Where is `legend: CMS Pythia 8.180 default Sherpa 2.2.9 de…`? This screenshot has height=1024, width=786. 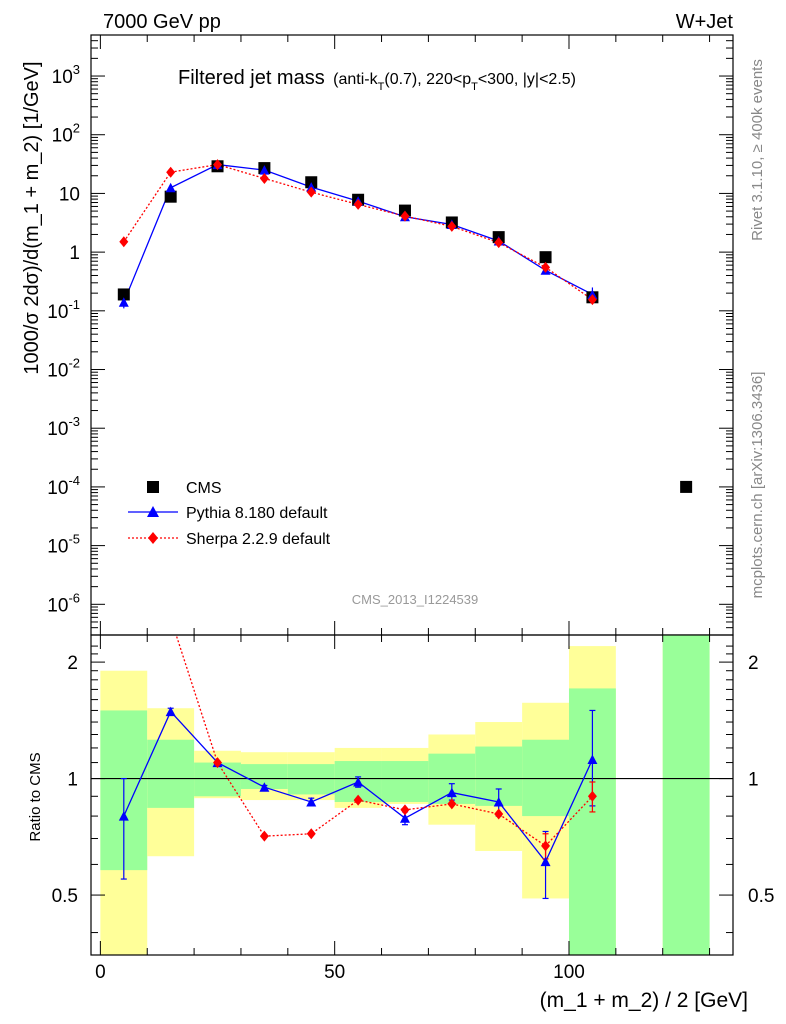 legend: CMS Pythia 8.180 default Sherpa 2.2.9 de… is located at coordinates (229, 514).